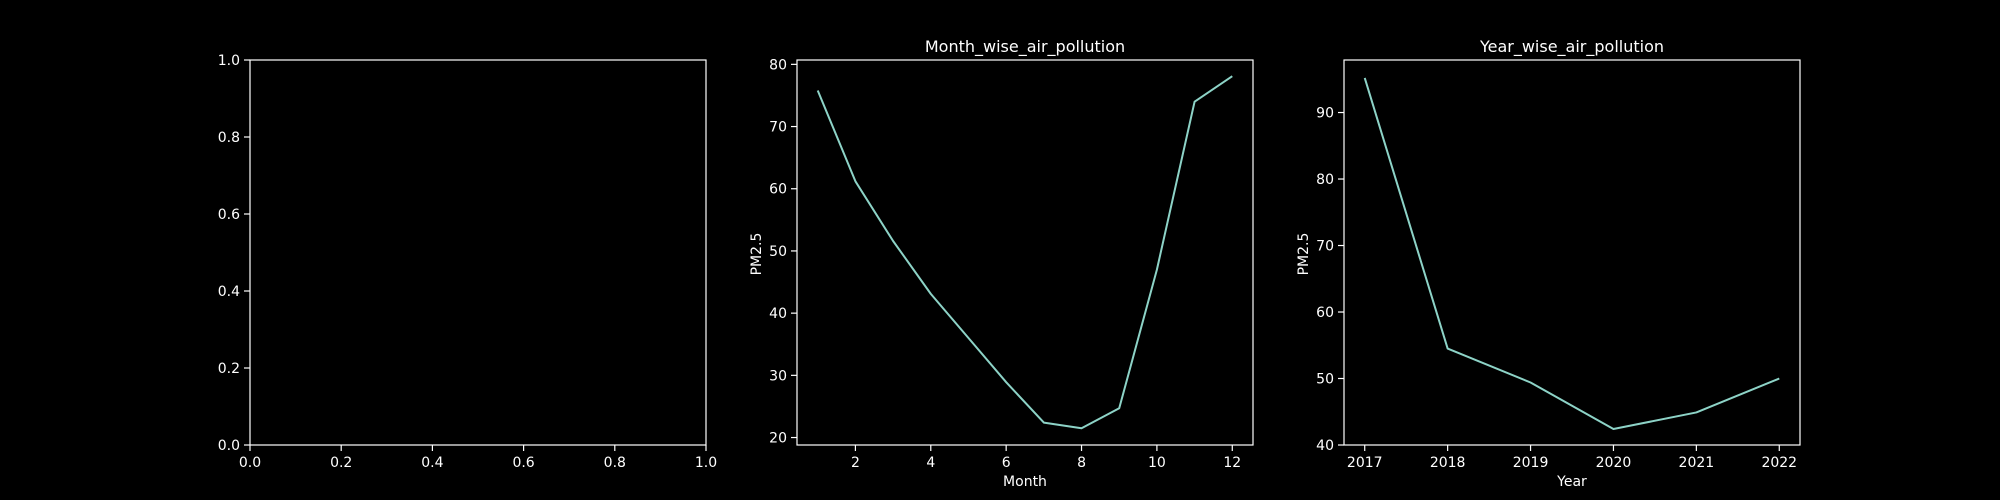  What do you see at coordinates (1448, 463) in the screenshot?
I see `x-tick-label: 2018` at bounding box center [1448, 463].